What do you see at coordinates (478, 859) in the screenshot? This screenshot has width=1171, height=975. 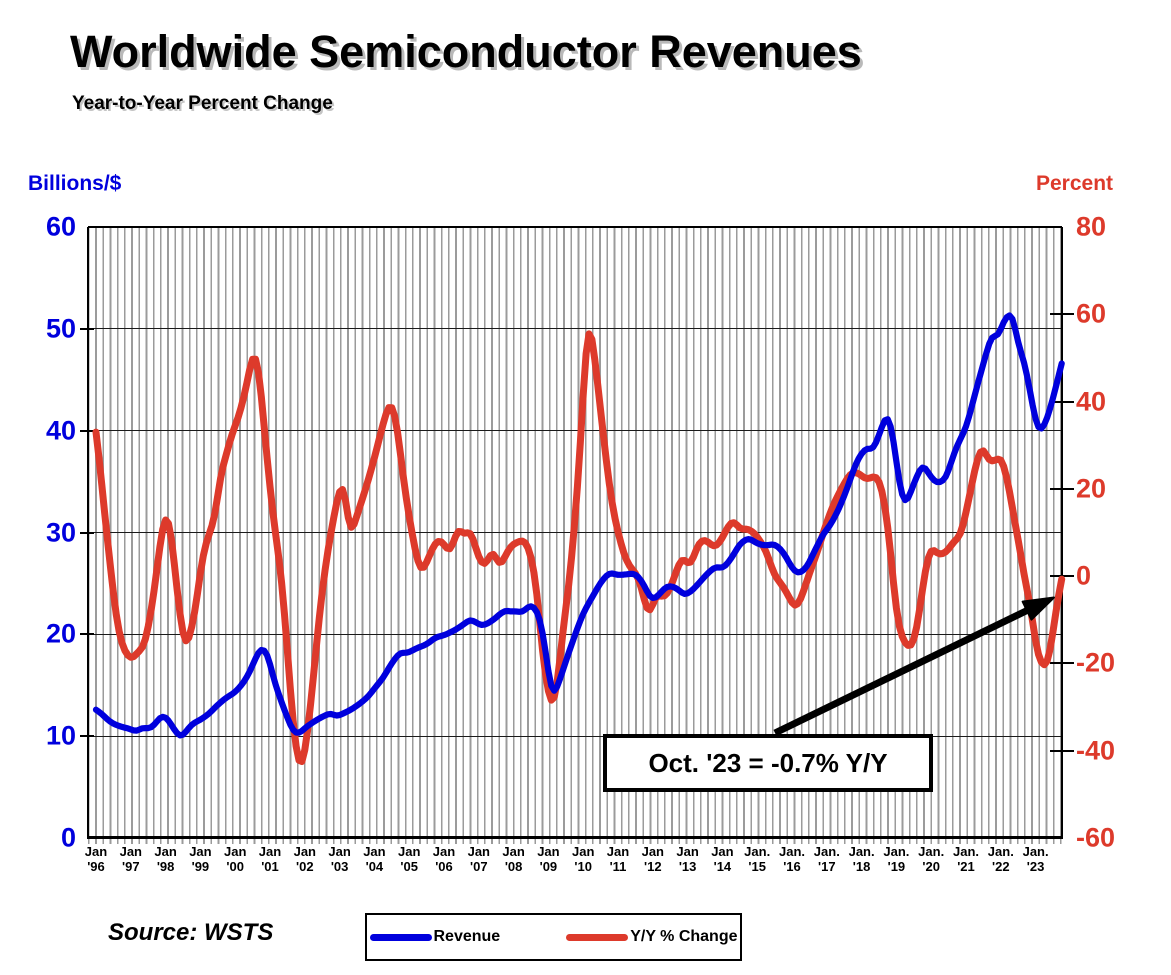 I see `x-tick-label: Jan '07` at bounding box center [478, 859].